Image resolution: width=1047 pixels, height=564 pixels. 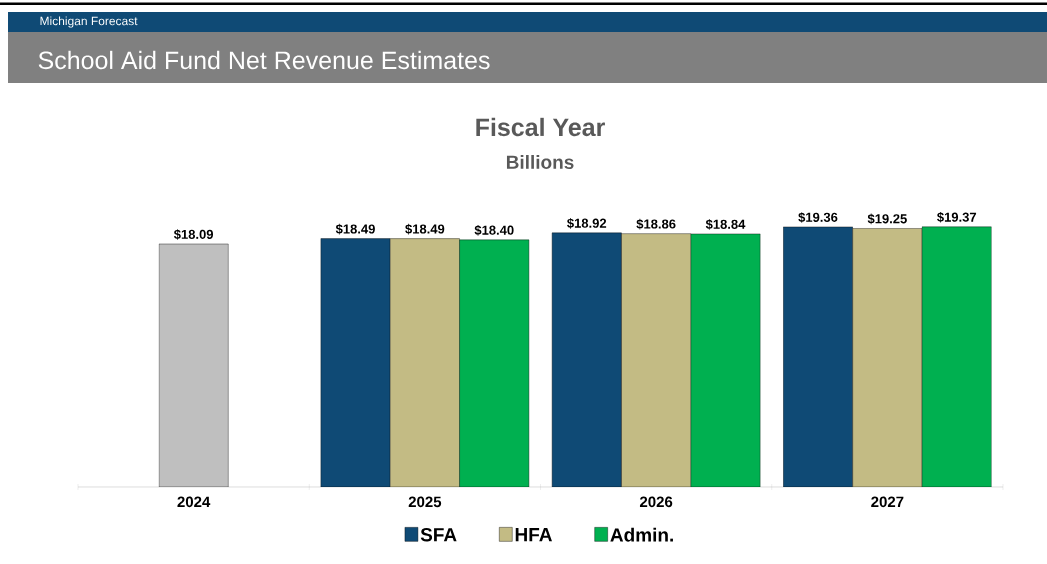 I want to click on x-tick-label: 2024, so click(x=194, y=502).